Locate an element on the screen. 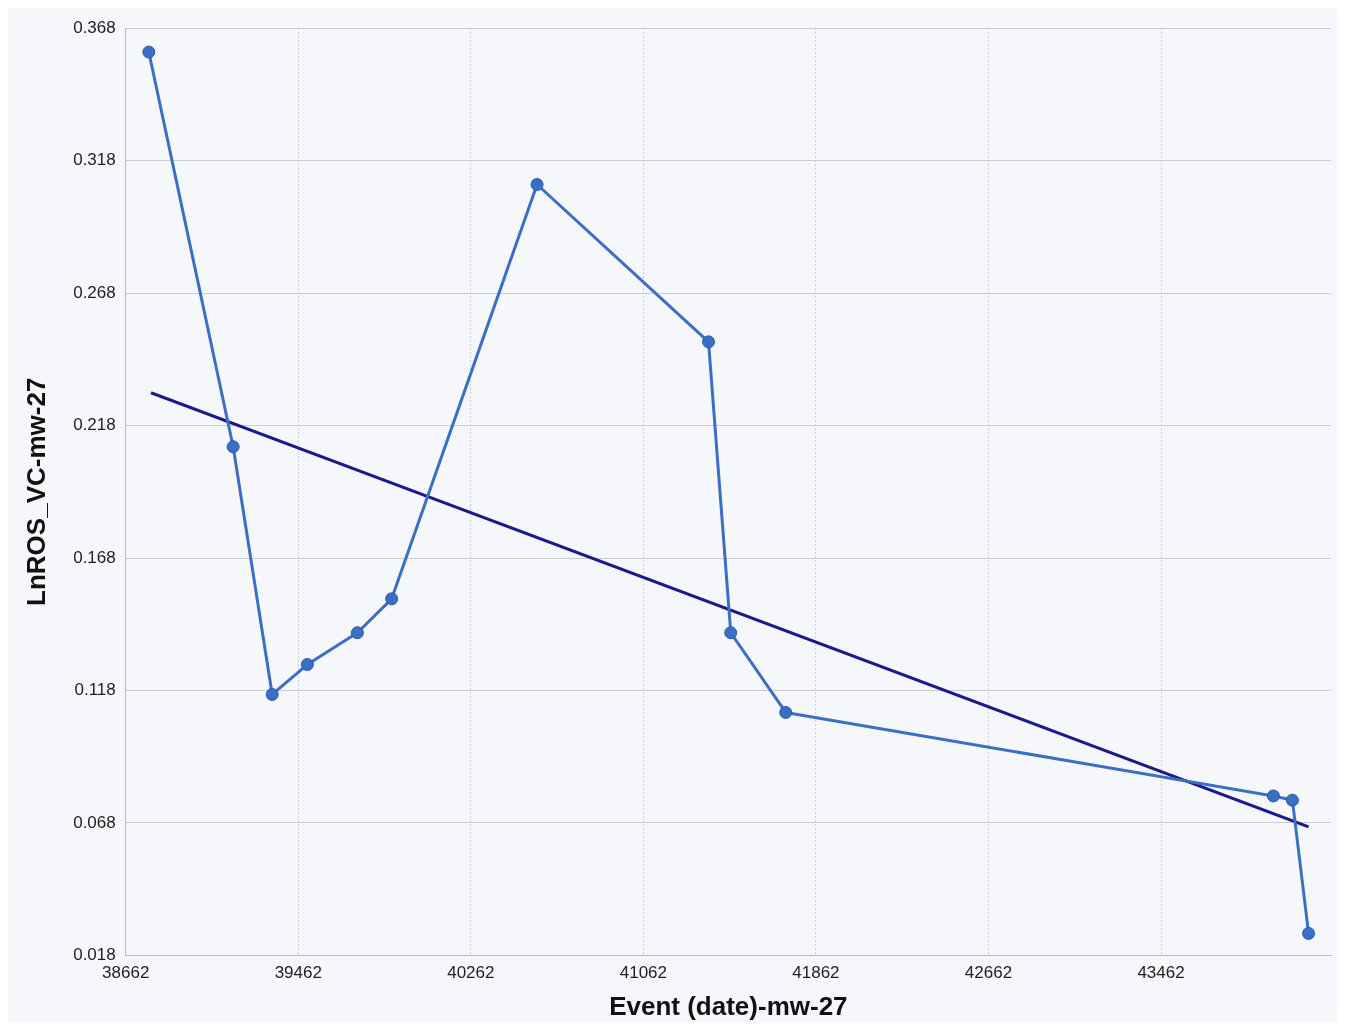  y-tick-label: 0.318 is located at coordinates (94, 160).